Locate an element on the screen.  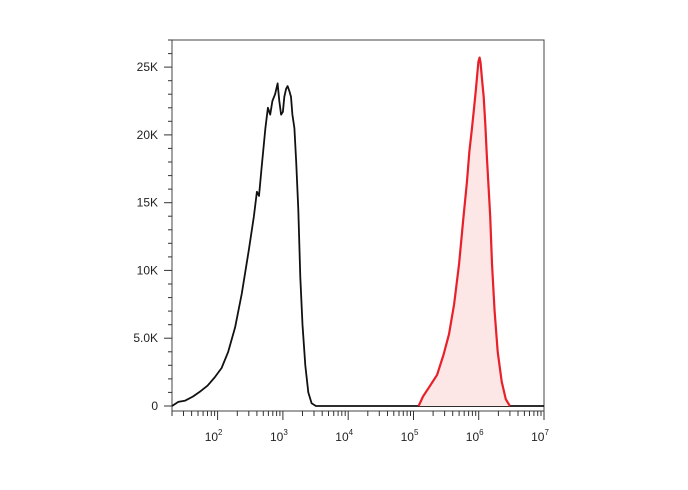
series-1-area is located at coordinates (464, 231).